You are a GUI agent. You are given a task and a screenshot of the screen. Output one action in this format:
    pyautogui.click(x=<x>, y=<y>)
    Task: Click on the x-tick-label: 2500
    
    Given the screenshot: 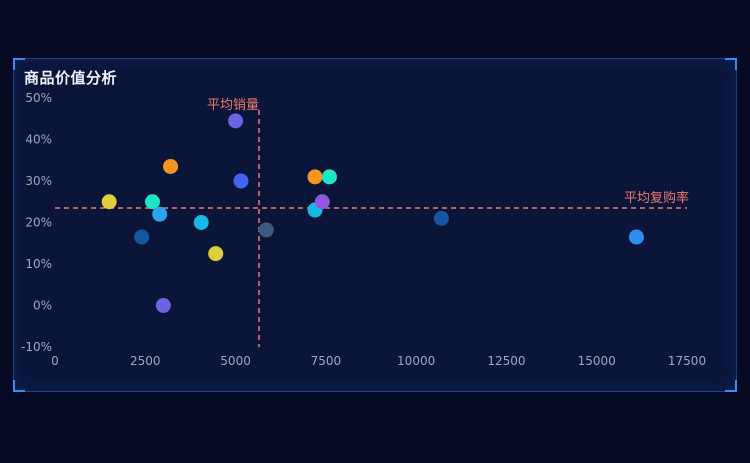 What is the action you would take?
    pyautogui.click(x=145, y=361)
    